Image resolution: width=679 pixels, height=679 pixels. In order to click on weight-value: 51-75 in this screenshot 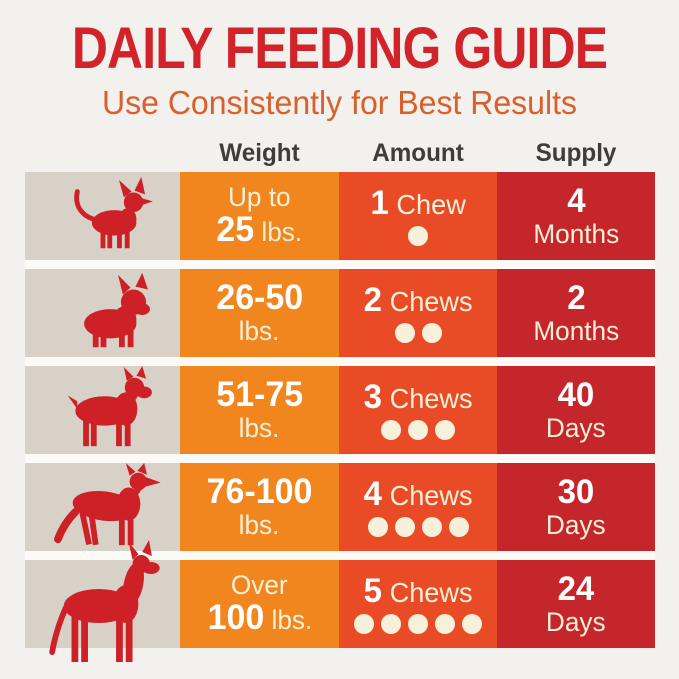, I will do `click(259, 395)`.